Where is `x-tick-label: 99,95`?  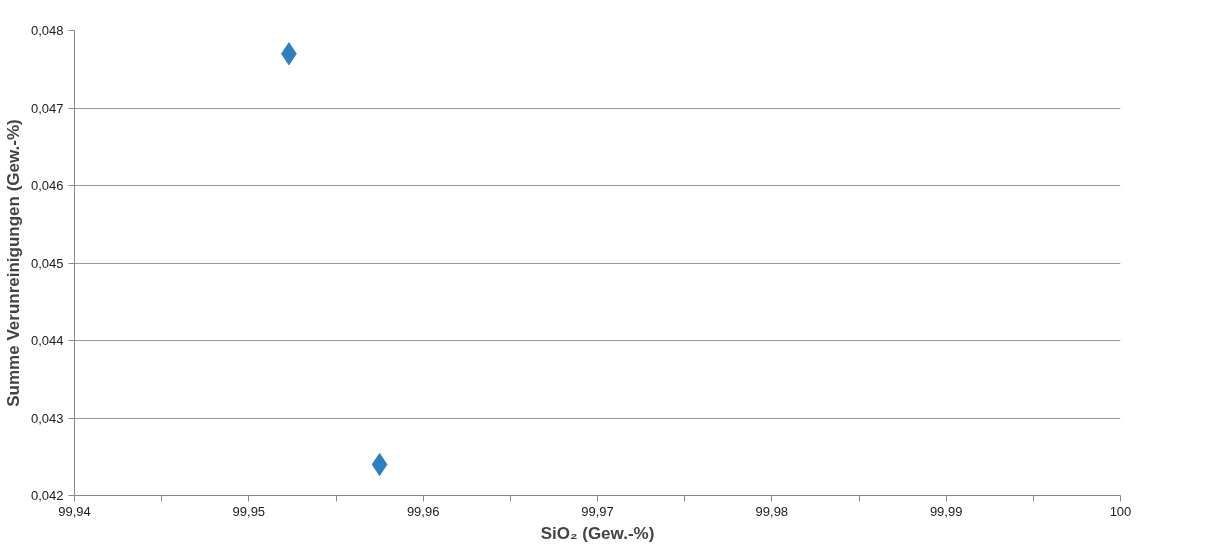 x-tick-label: 99,95 is located at coordinates (249, 511).